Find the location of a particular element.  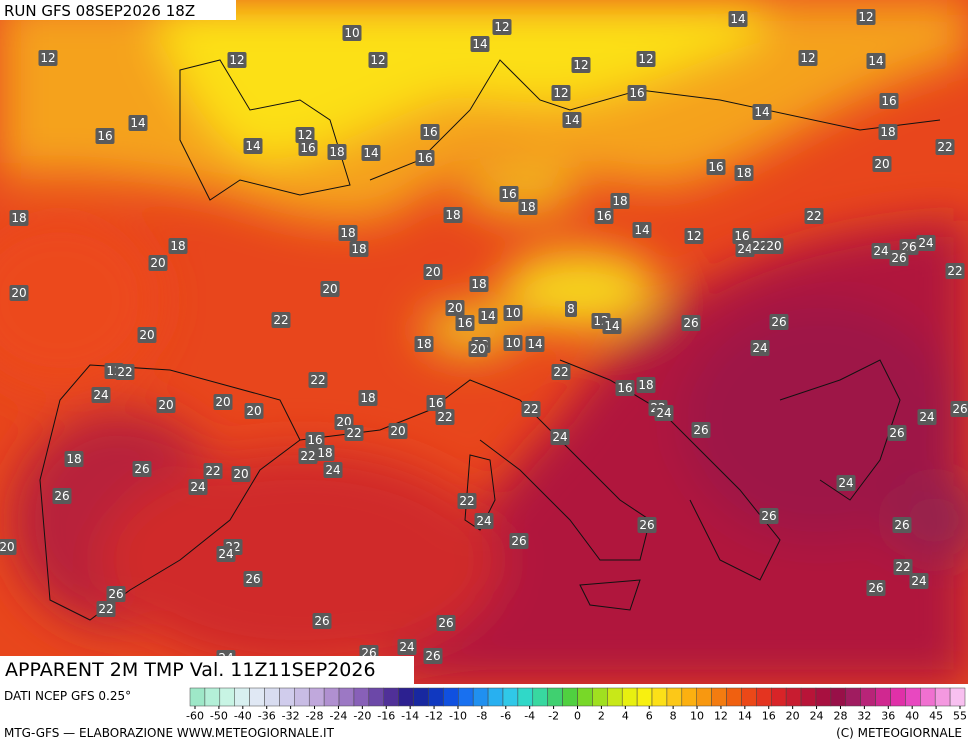

colorbar-tick-label: -28 is located at coordinates (315, 716).